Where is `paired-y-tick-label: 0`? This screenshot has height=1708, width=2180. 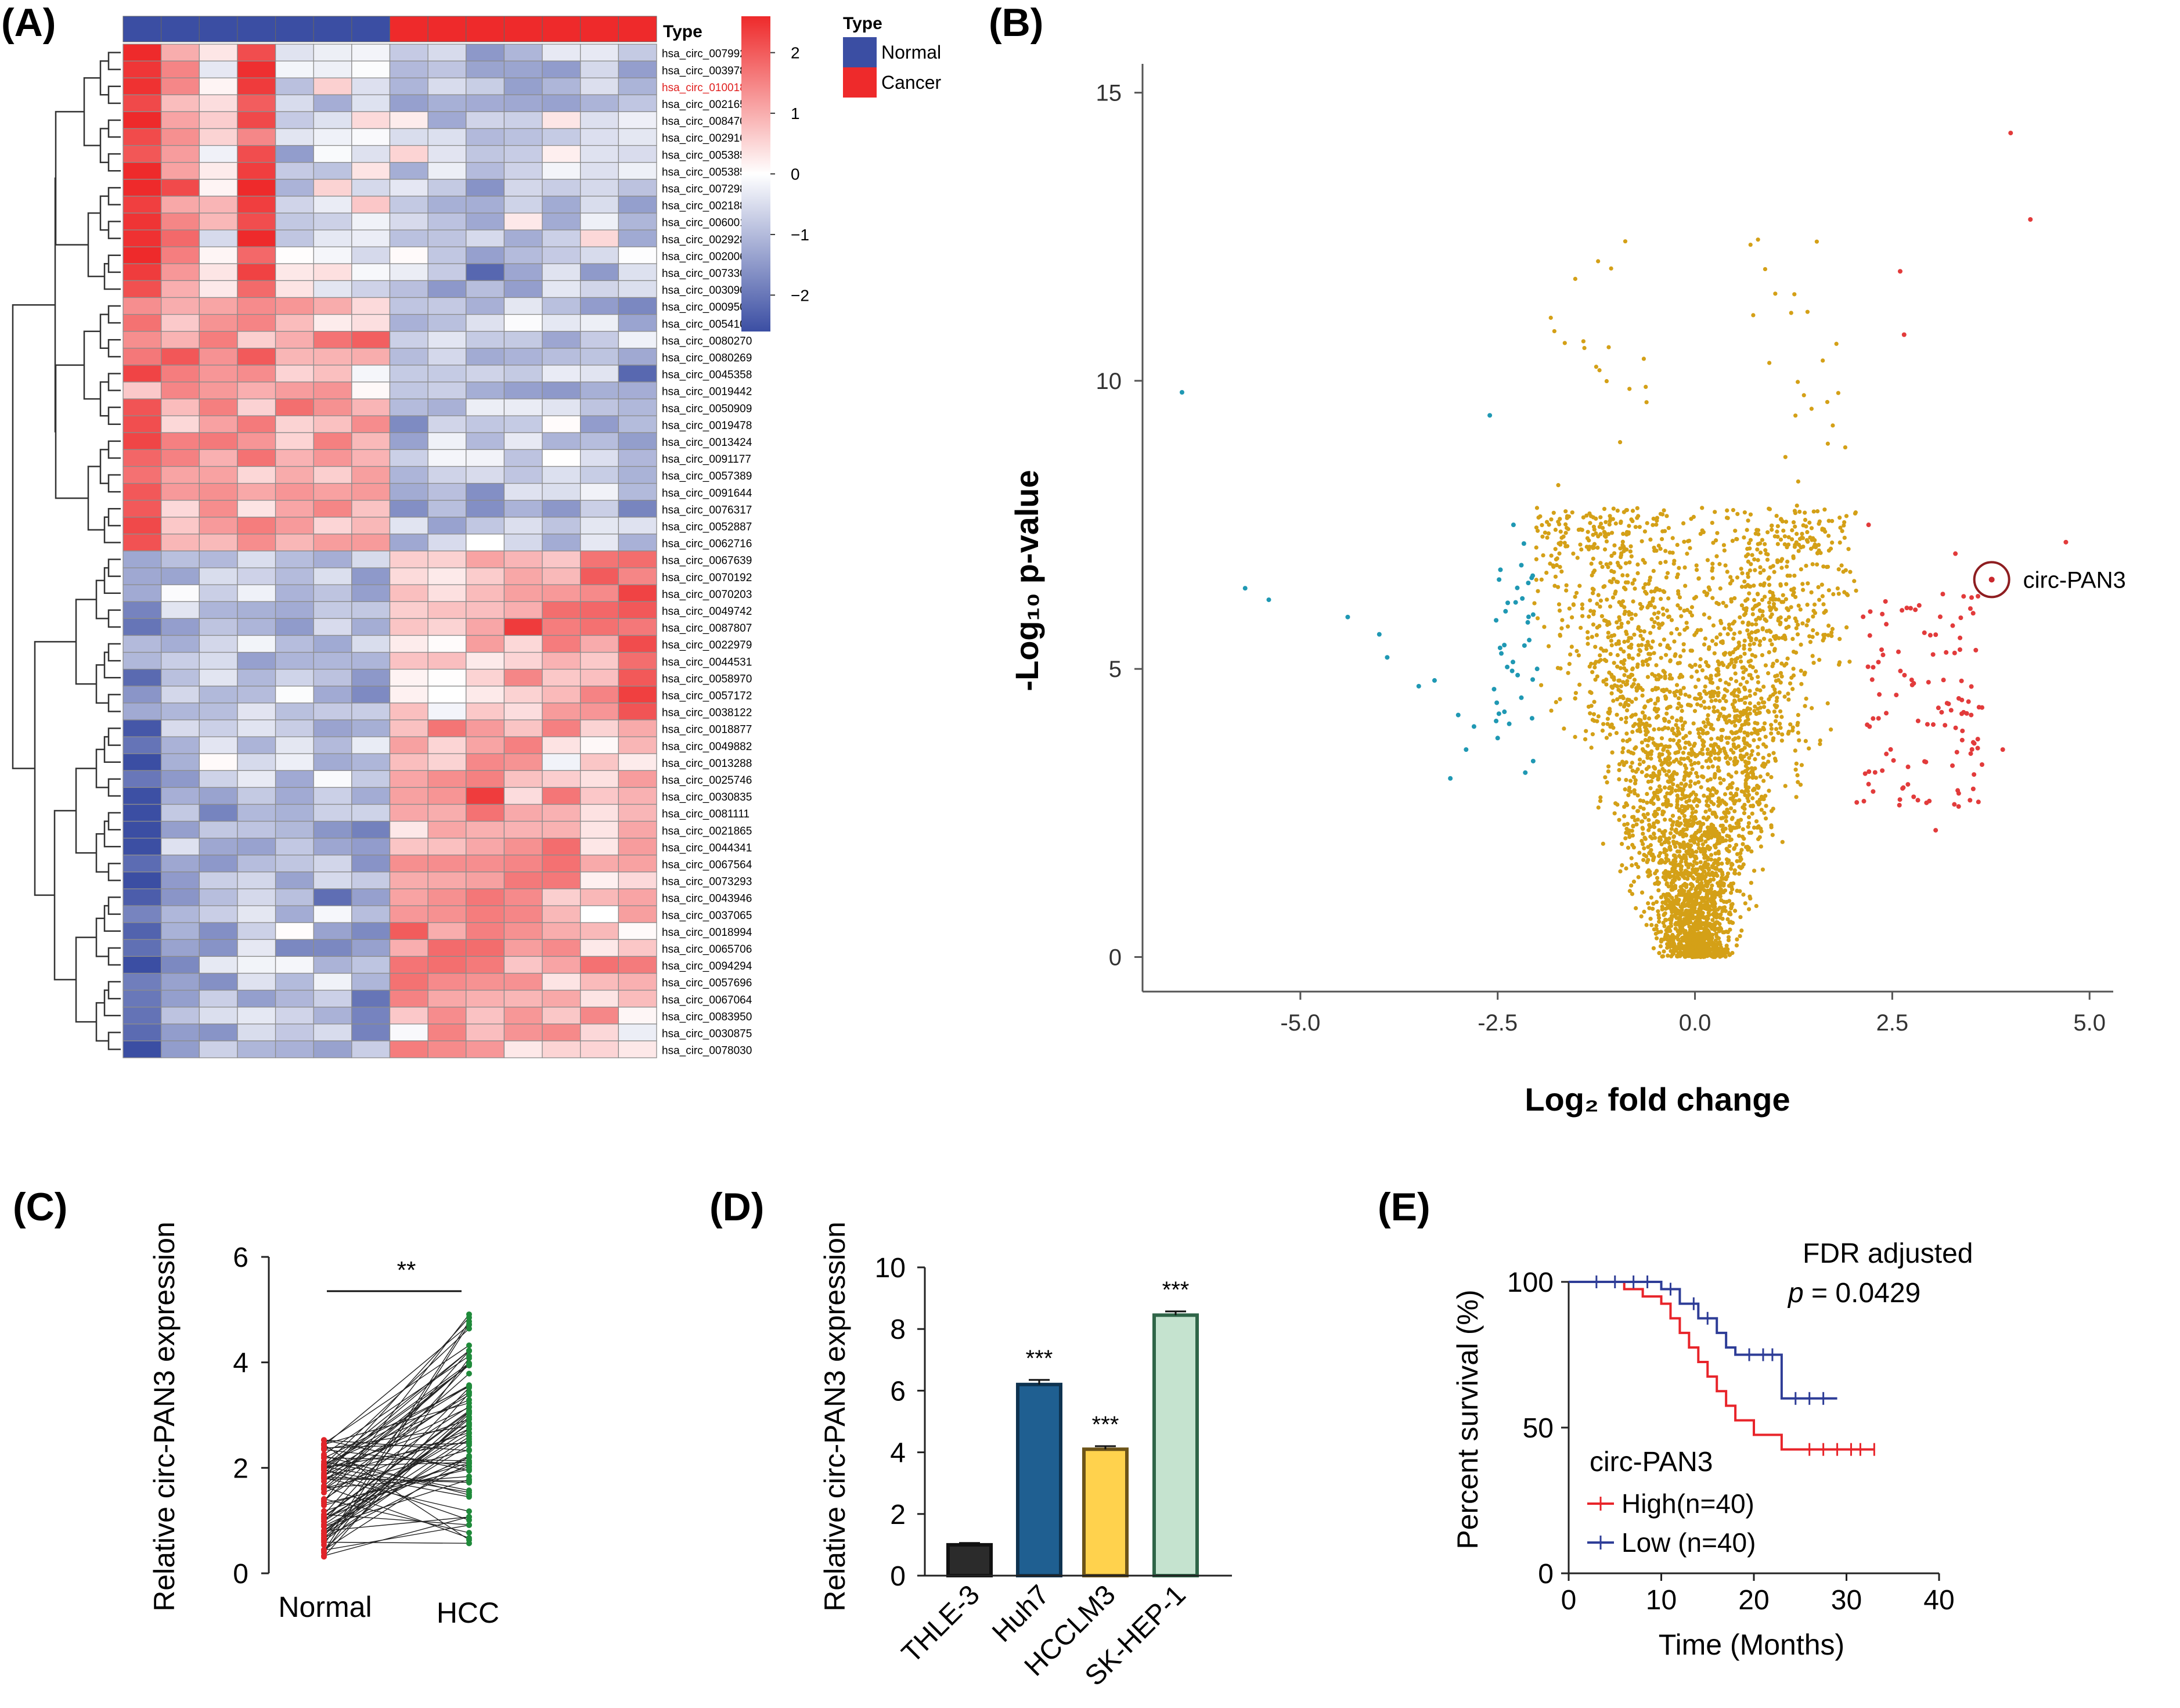 paired-y-tick-label: 0 is located at coordinates (240, 1575).